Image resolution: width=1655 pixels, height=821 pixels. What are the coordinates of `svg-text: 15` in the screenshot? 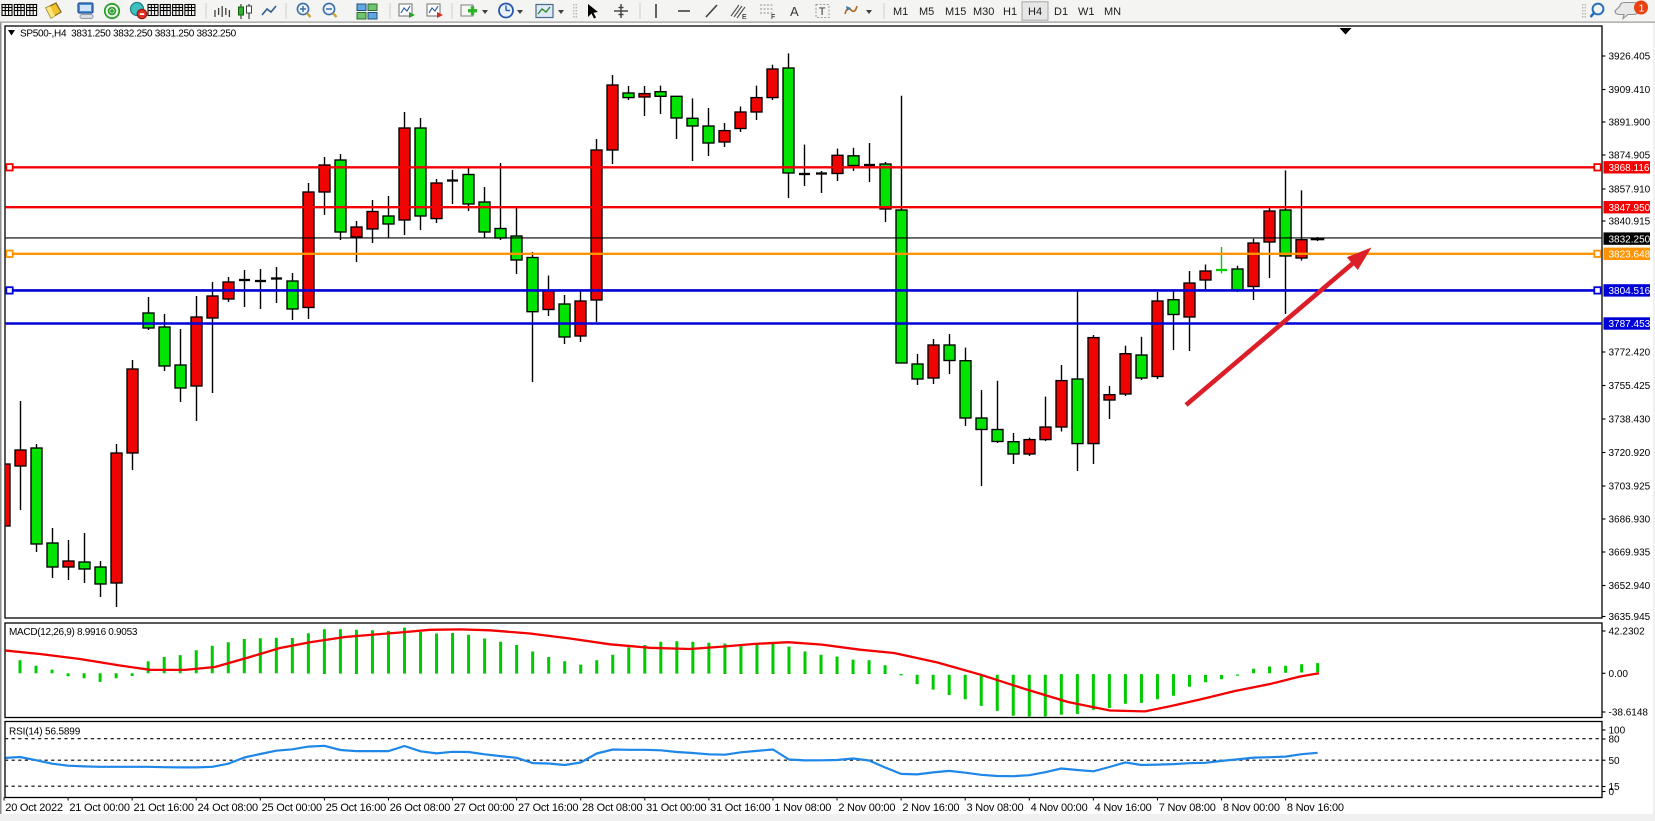 It's located at (1615, 787).